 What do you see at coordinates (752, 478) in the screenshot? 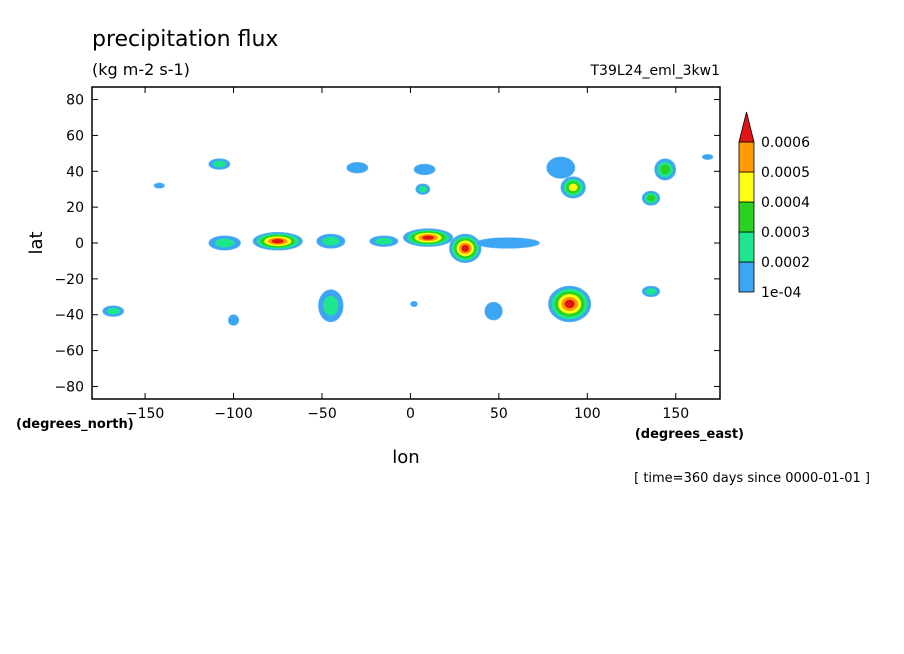
I see `time-label: [ time=360 days since 0000-01-01 ]` at bounding box center [752, 478].